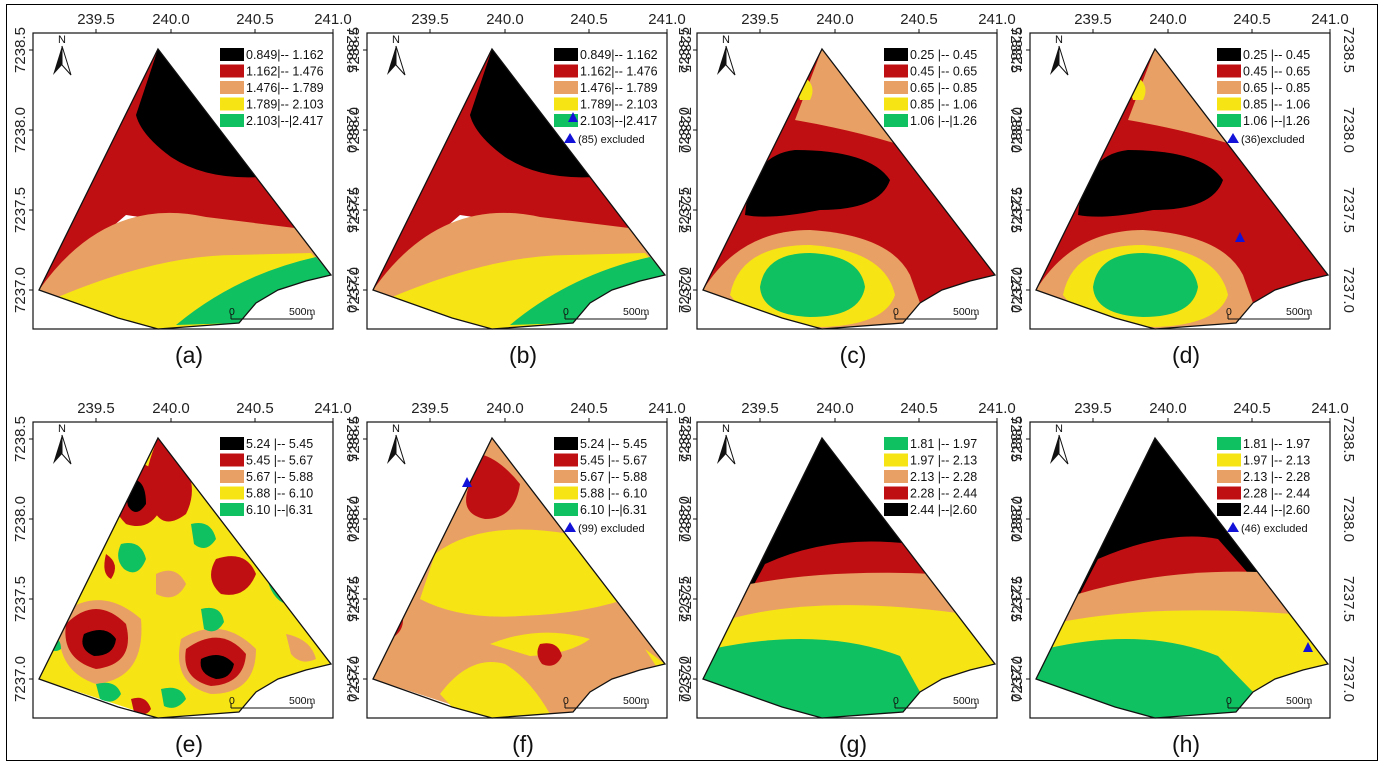 The image size is (1386, 774). I want to click on panel-caption: (f), so click(523, 744).